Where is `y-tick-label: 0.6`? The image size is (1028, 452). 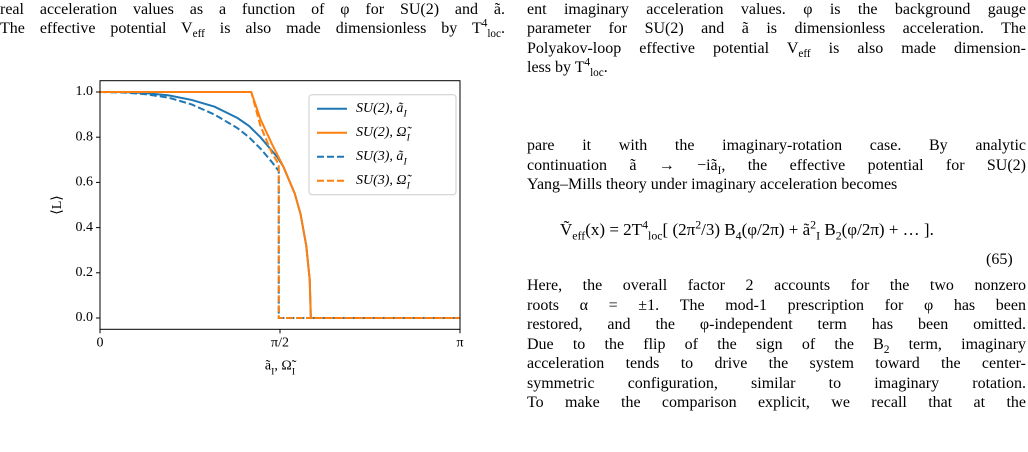
y-tick-label: 0.6 is located at coordinates (85, 182).